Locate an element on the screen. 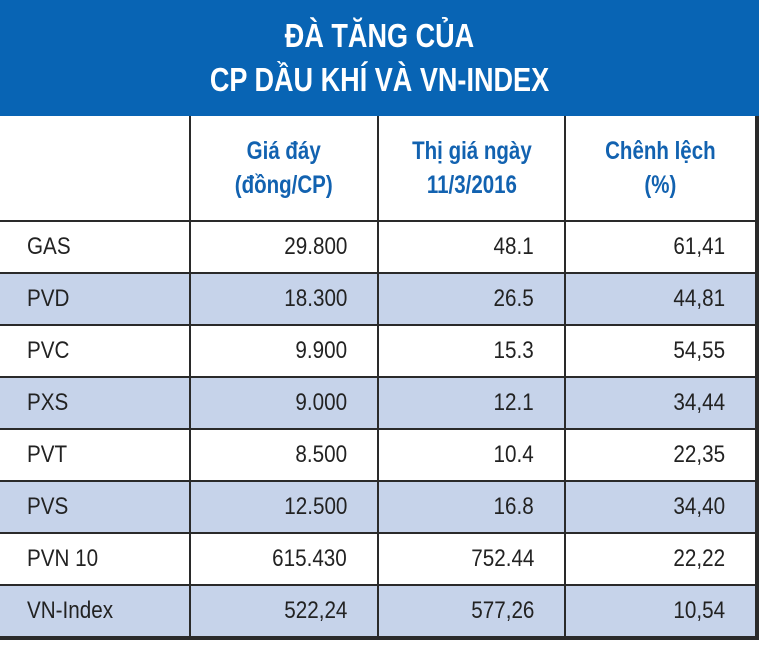  stock-name: PVS is located at coordinates (95, 507).